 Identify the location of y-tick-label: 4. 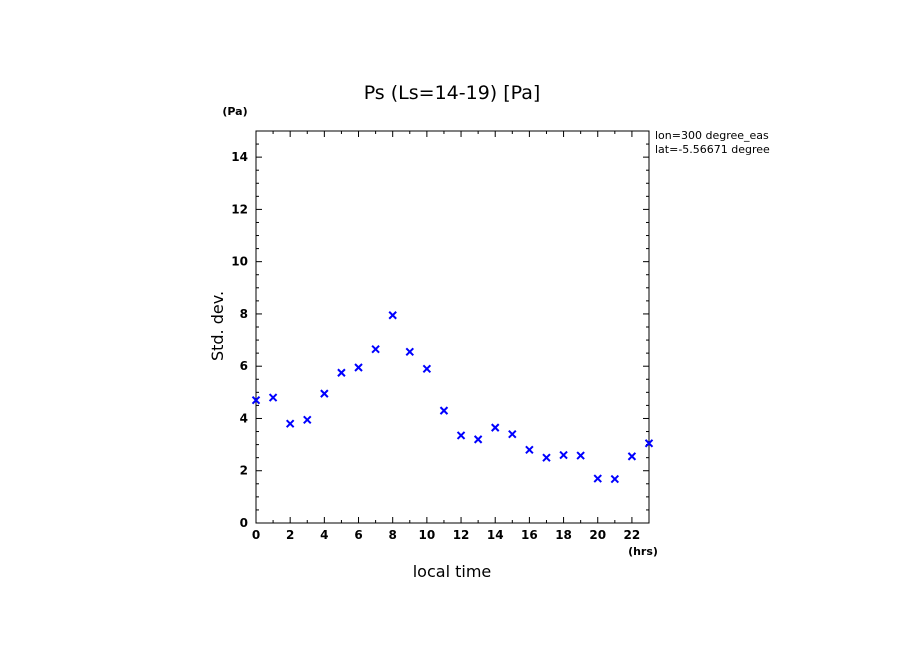
(244, 418).